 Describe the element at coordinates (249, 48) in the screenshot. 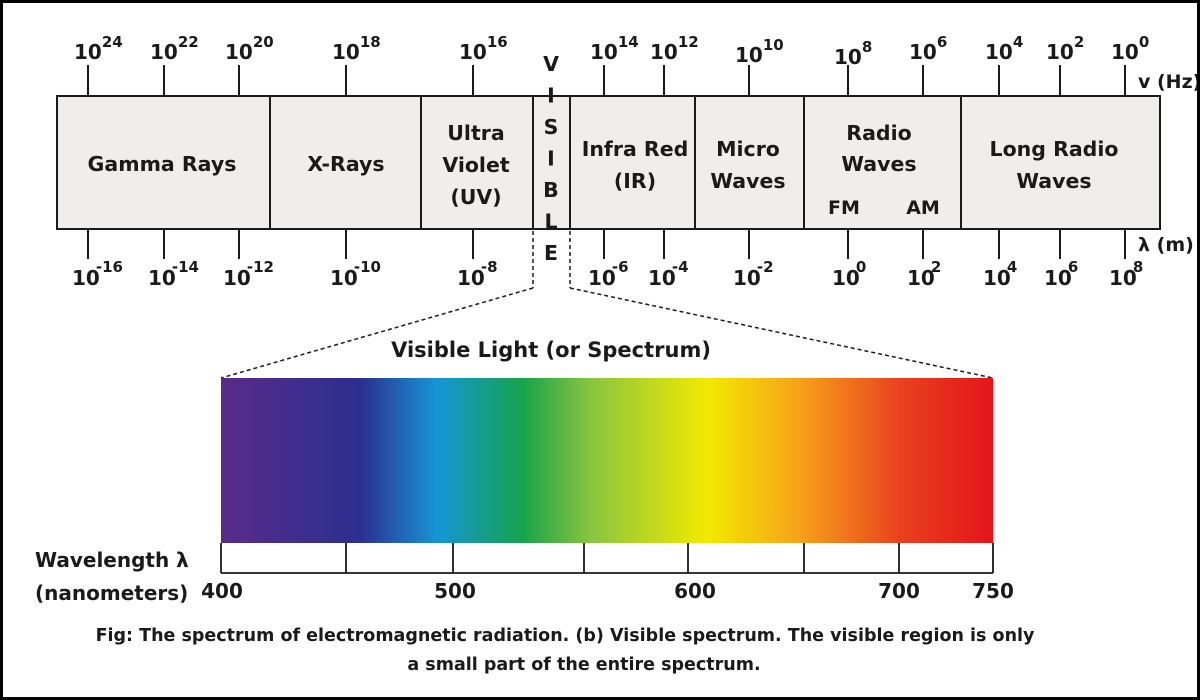

I see `frequency-tick-label: 10²⁰` at that location.